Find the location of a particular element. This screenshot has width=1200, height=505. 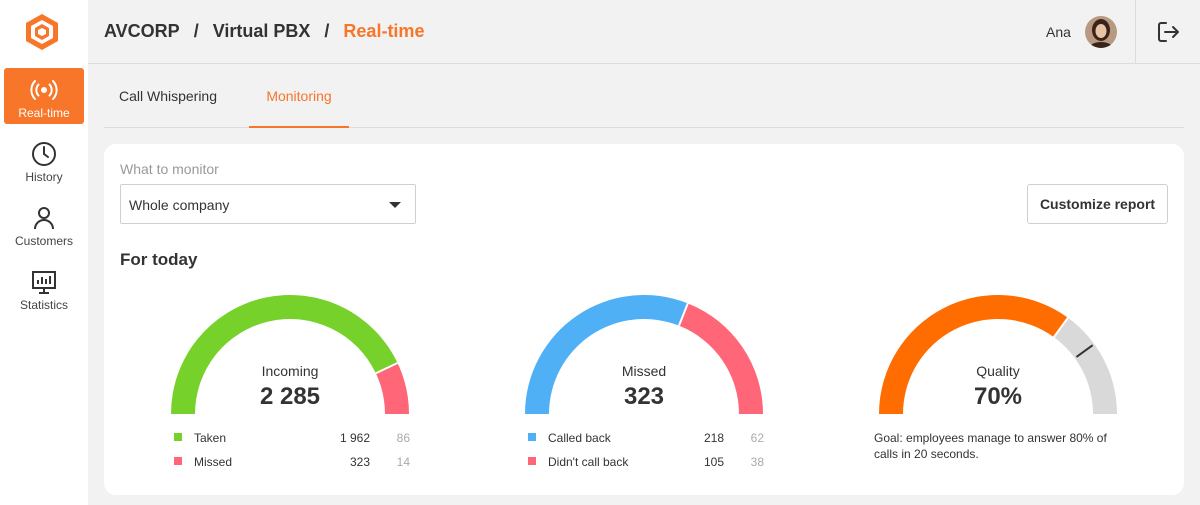

gauge-title: Missed is located at coordinates (644, 371).